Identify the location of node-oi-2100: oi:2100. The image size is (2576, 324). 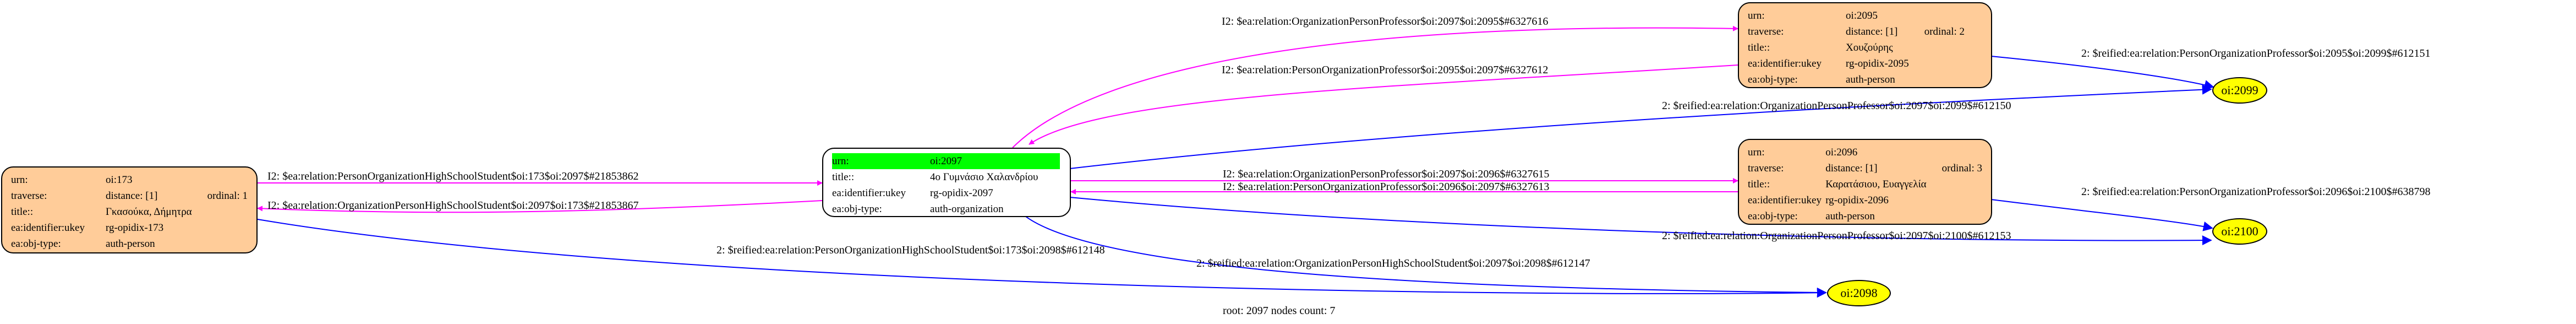
(2239, 231).